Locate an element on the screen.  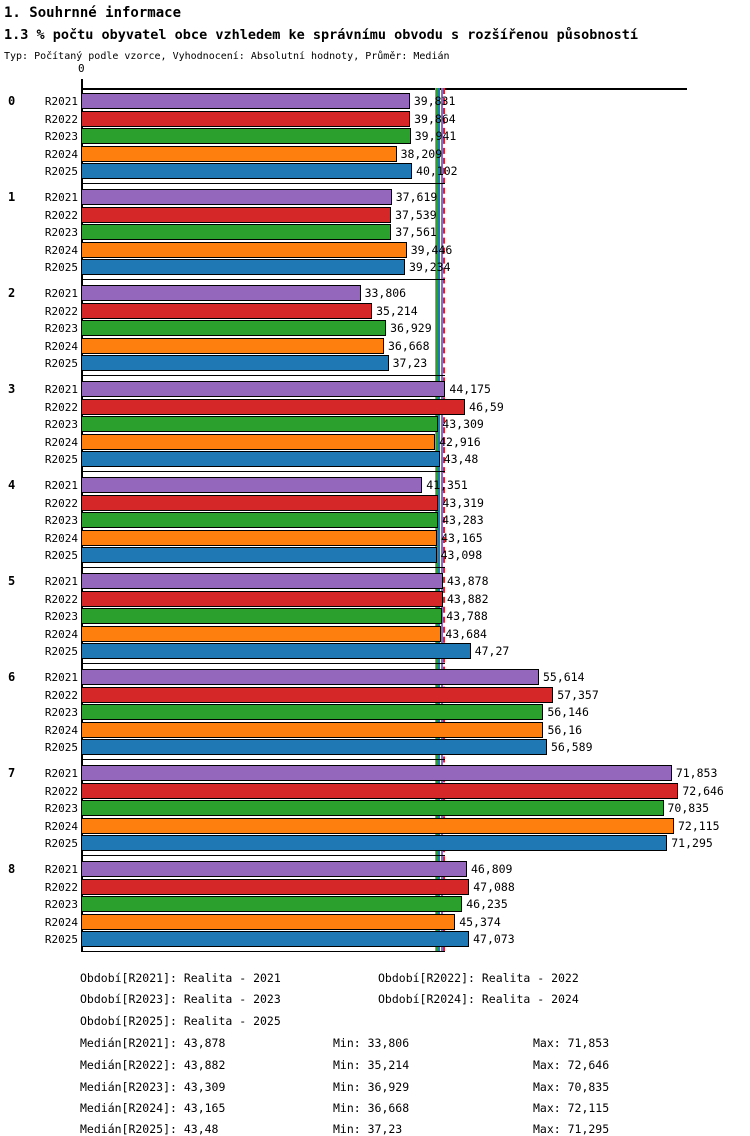
bar-2-r2024 is located at coordinates (232, 345).